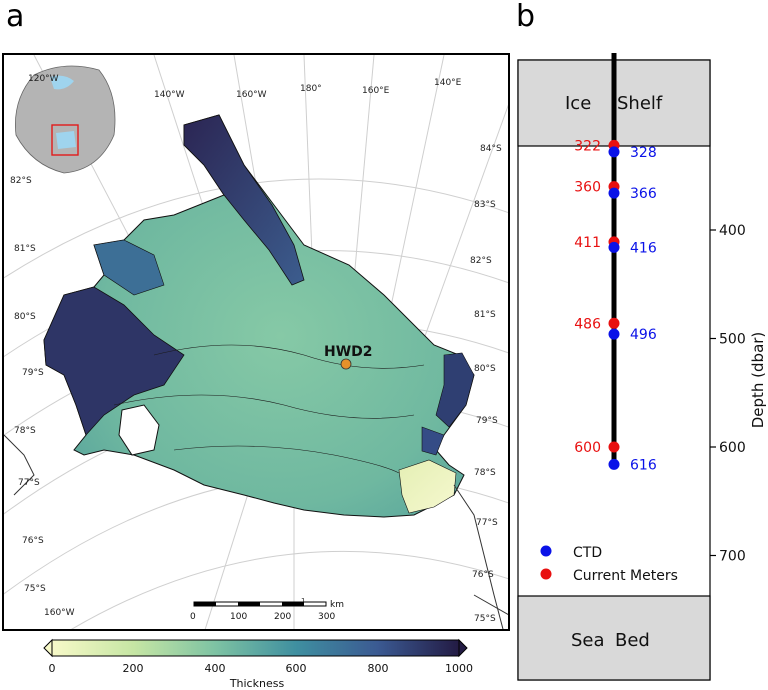 The image size is (768, 690). Describe the element at coordinates (491, 149) in the screenshot. I see `lat-label: 84°S` at that location.